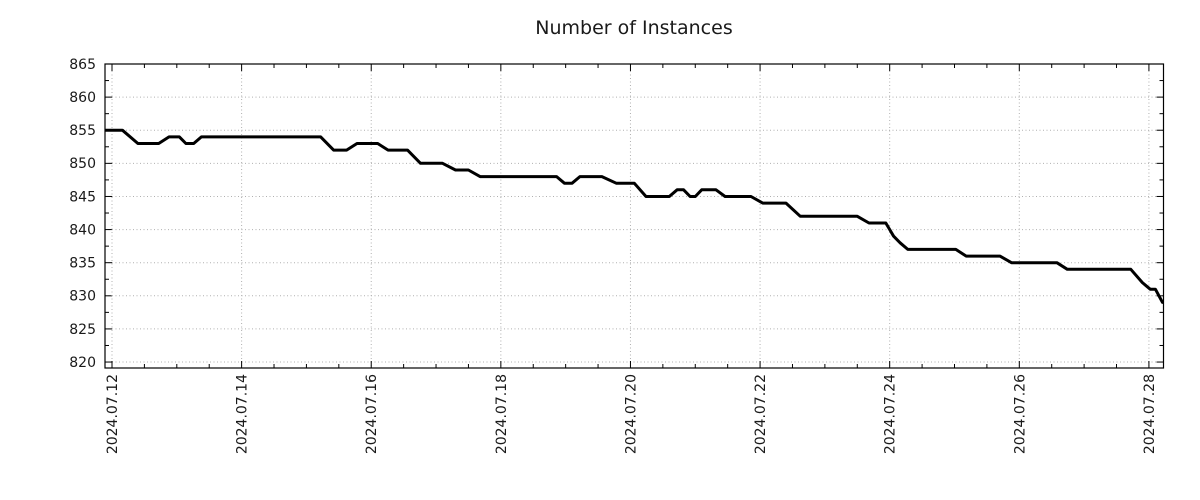 The width and height of the screenshot is (1200, 500). I want to click on x-tick-label: 2024.07.24, so click(891, 414).